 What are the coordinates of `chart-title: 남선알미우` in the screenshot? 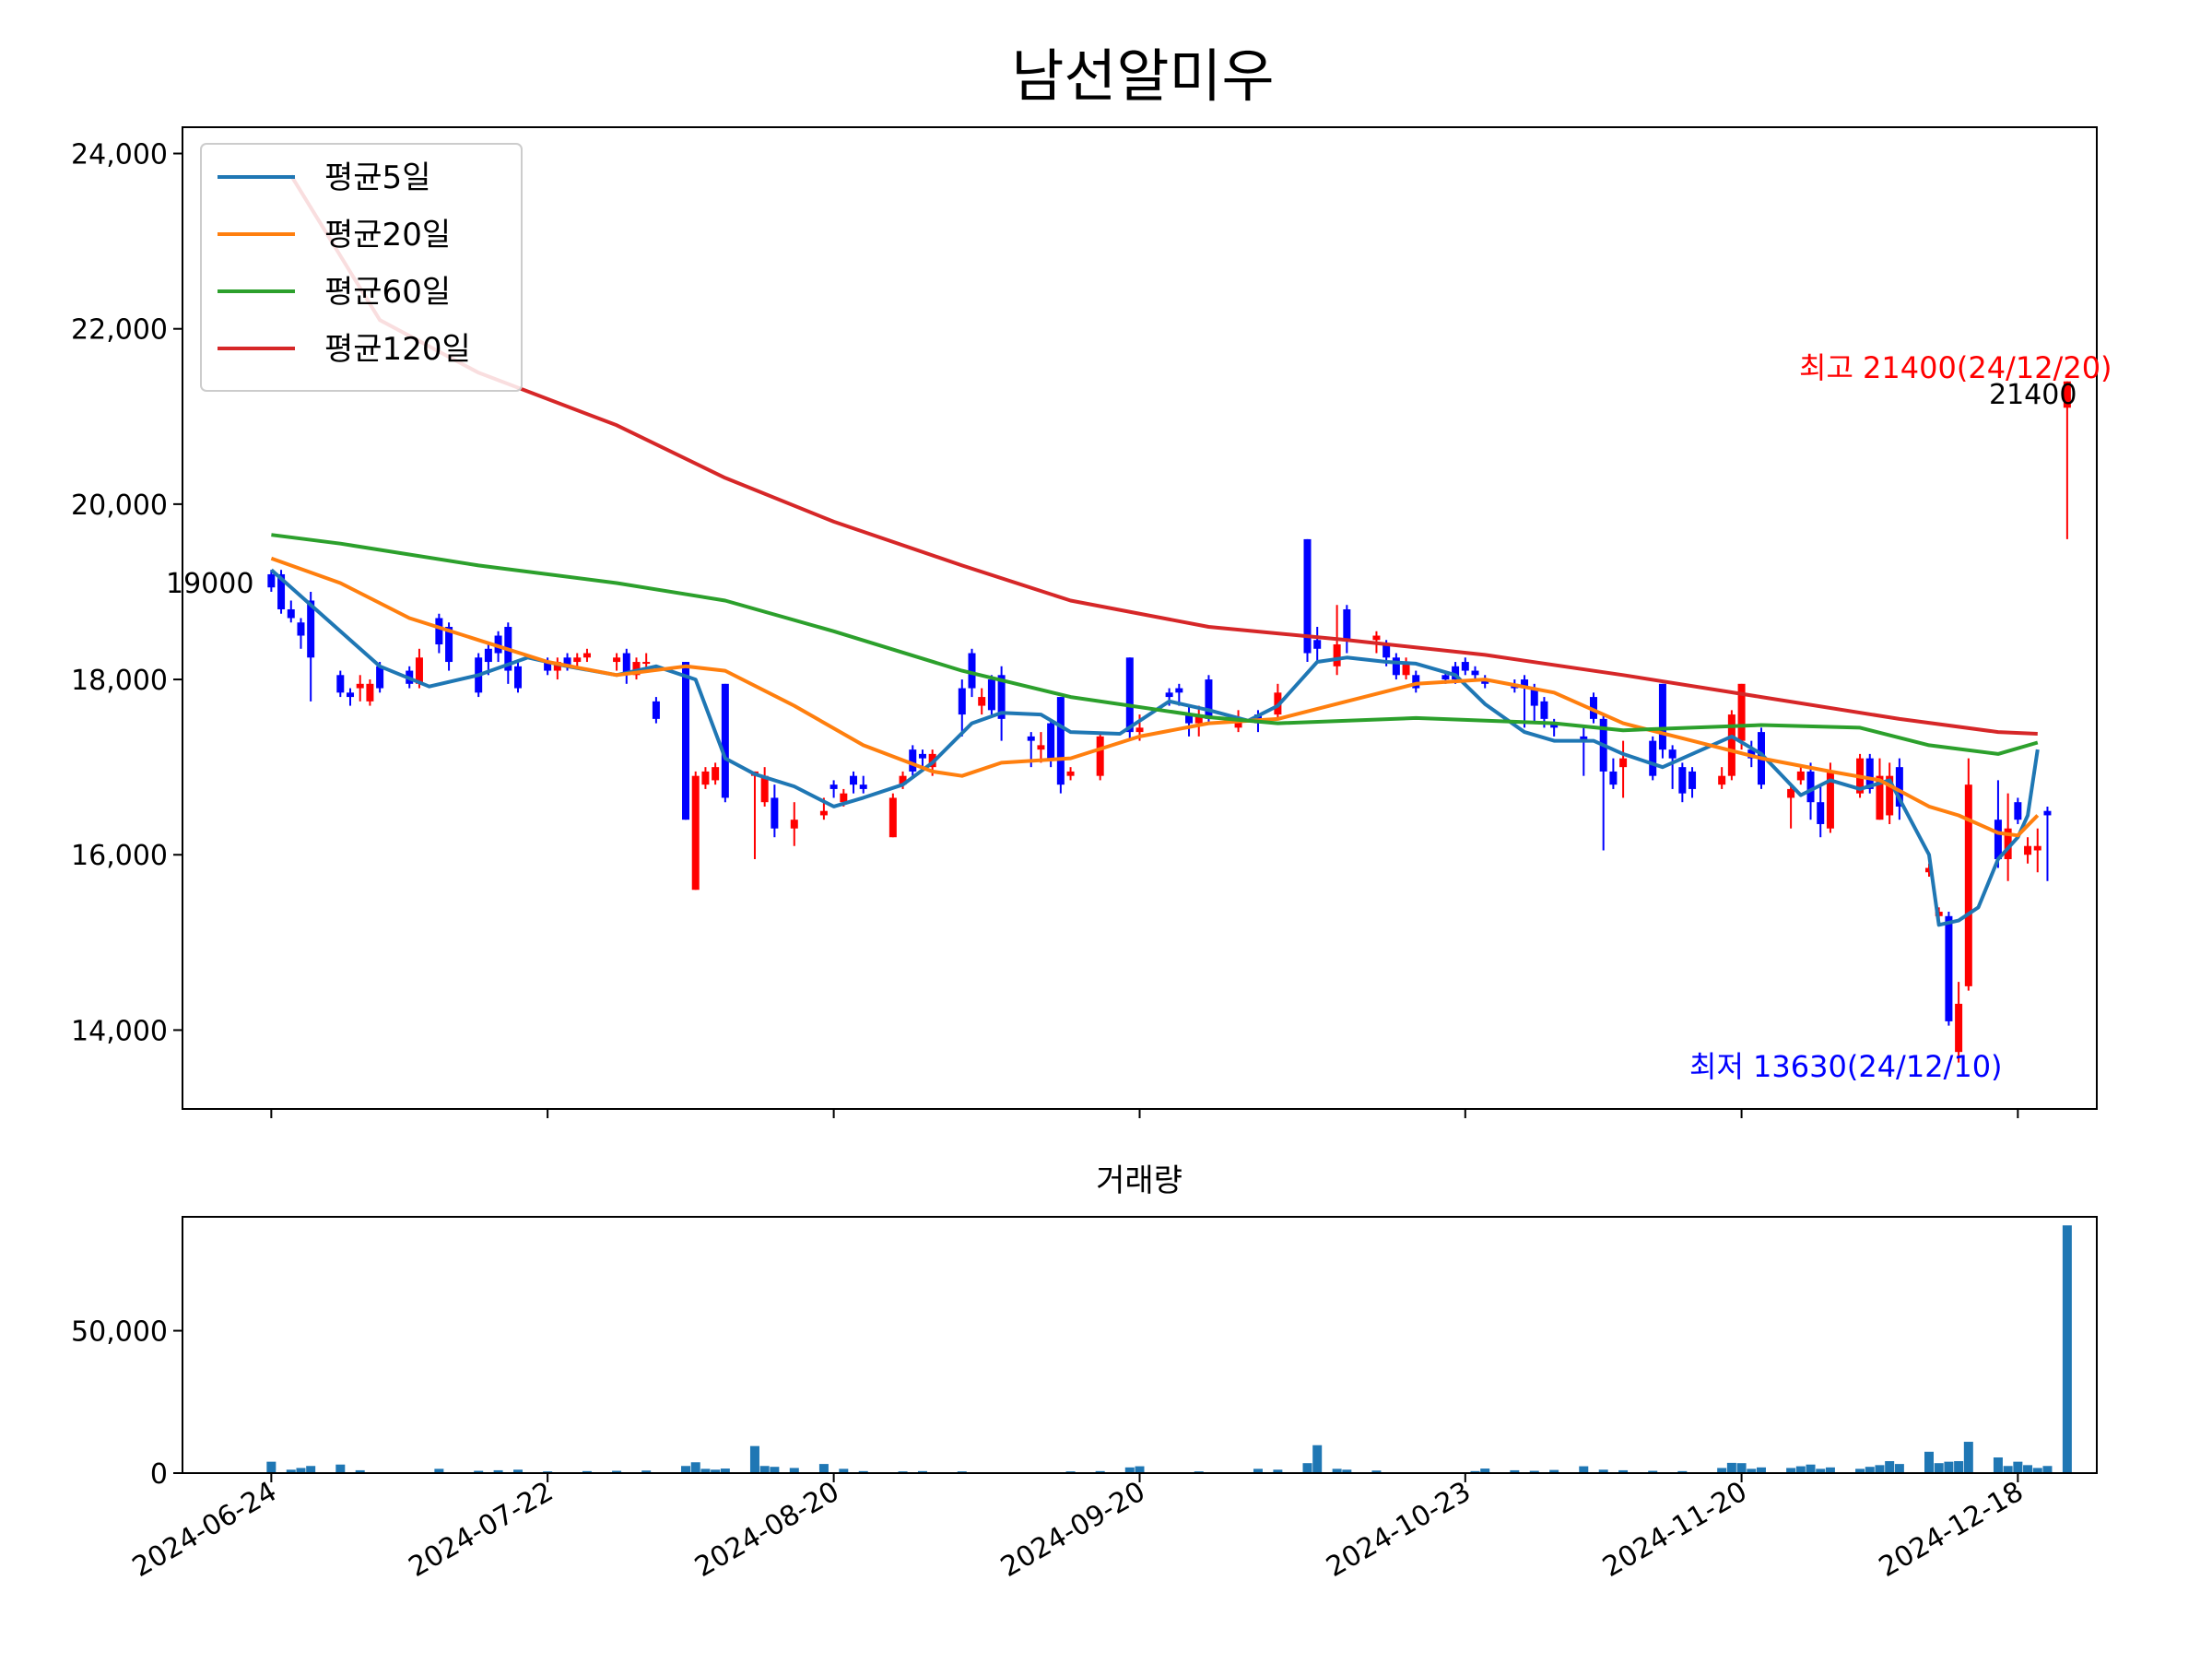 It's located at (1142, 76).